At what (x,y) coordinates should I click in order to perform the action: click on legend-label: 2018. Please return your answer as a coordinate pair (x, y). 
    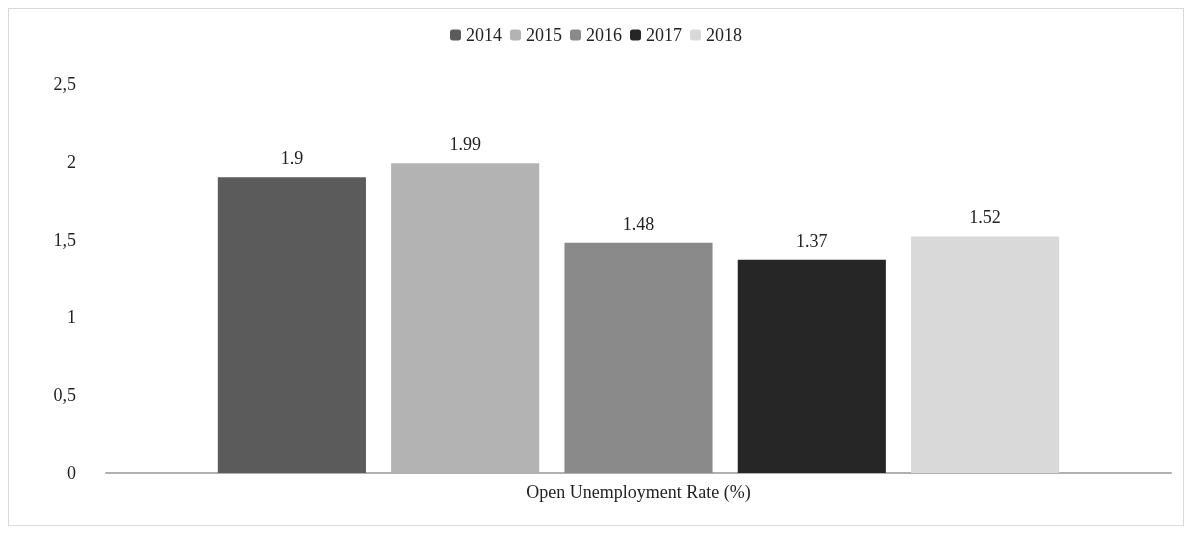
    Looking at the image, I should click on (724, 35).